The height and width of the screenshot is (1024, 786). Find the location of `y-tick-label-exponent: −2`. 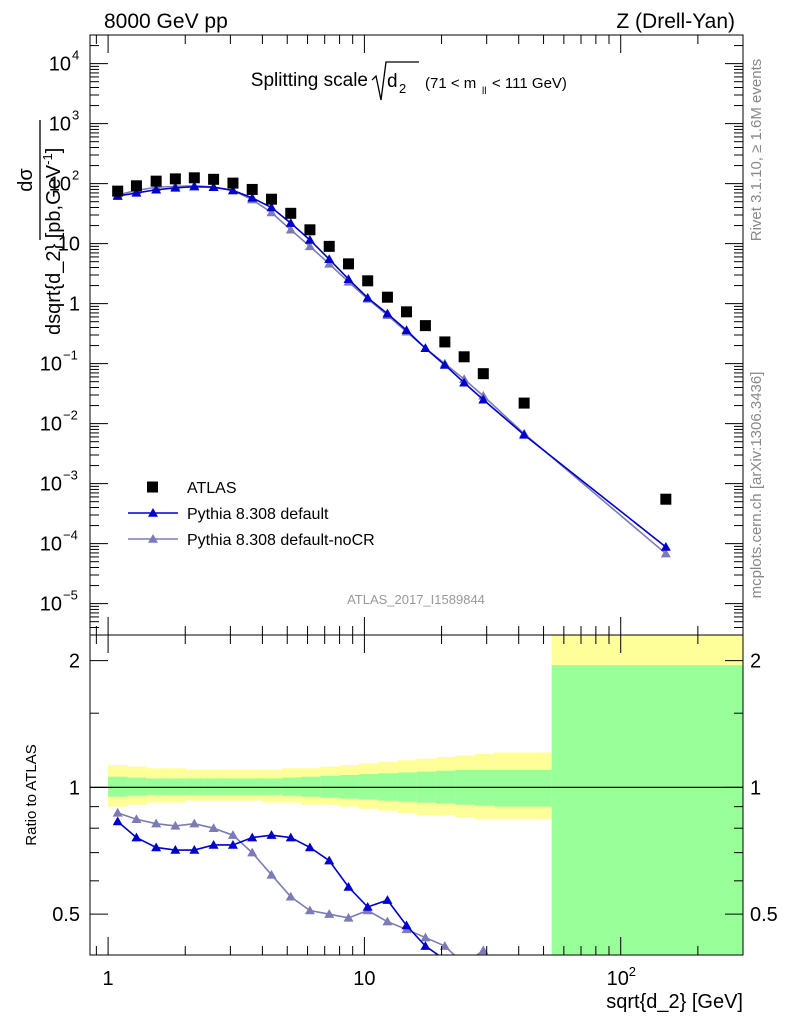

y-tick-label-exponent: −2 is located at coordinates (70, 415).